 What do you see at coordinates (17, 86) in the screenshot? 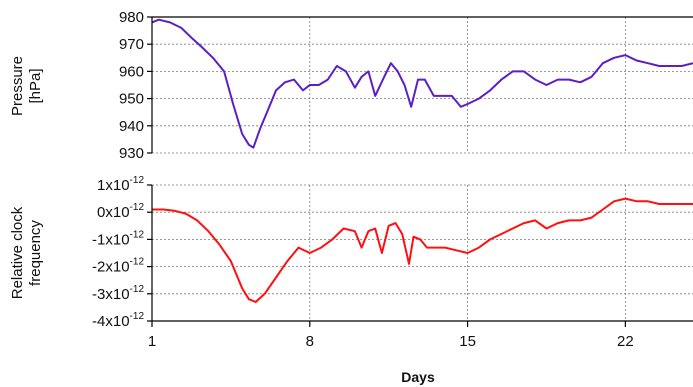
I see `pressure-ylabel-line1: Pressure` at bounding box center [17, 86].